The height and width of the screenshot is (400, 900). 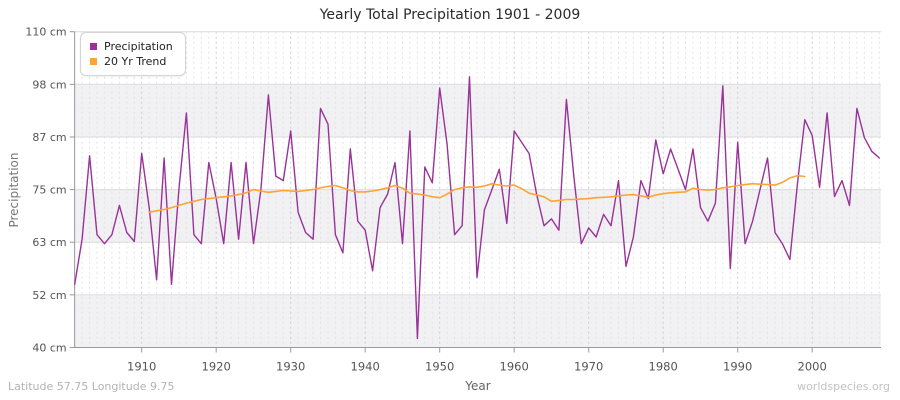 I want to click on y-axis-title: Precipitation, so click(x=14, y=190).